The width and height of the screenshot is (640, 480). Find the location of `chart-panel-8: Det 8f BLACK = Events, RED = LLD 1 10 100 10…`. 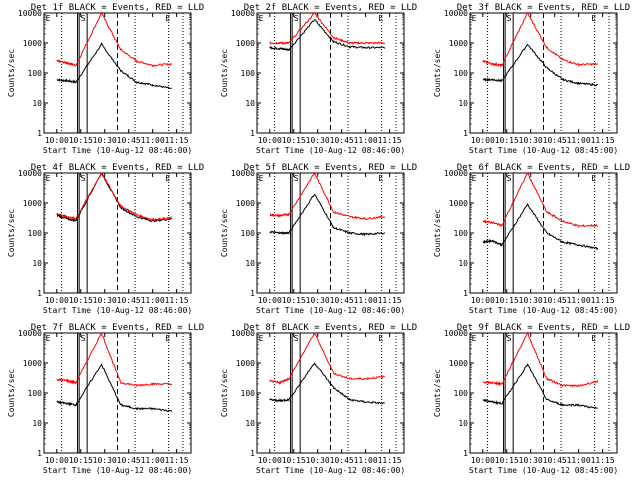

chart-panel-8: Det 8f BLACK = Events, RED = LLD 1 10 100 10… is located at coordinates (318, 399).